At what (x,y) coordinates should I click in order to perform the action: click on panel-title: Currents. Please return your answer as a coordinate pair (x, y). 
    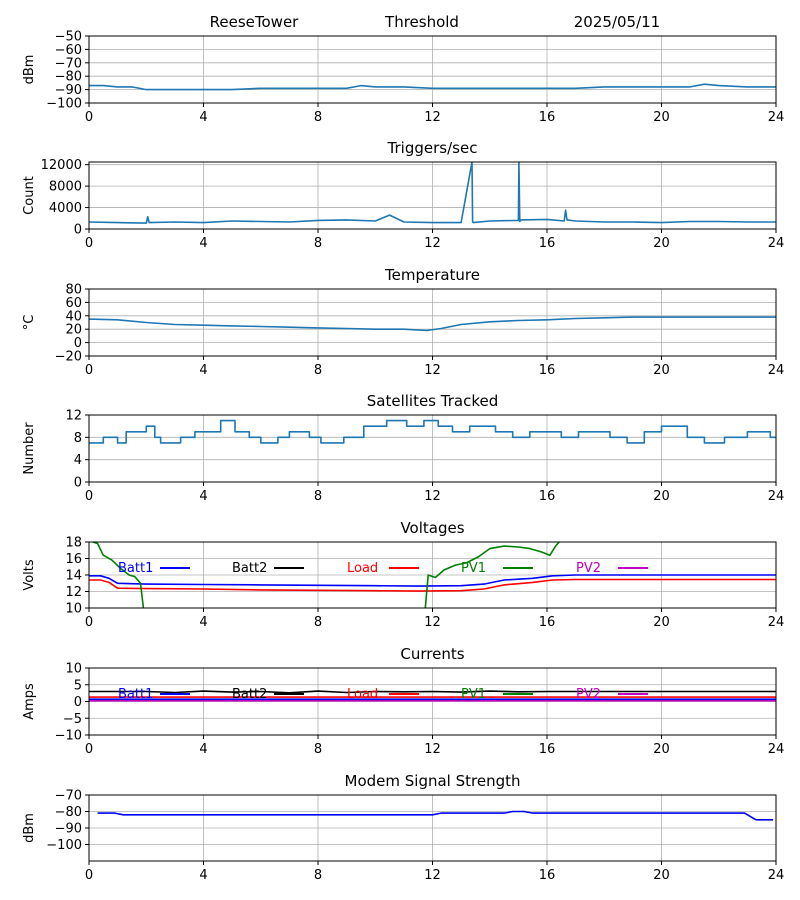
    Looking at the image, I should click on (432, 654).